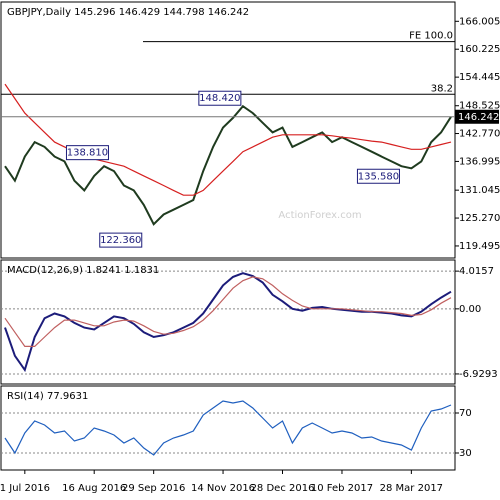 The width and height of the screenshot is (500, 500). What do you see at coordinates (479, 106) in the screenshot?
I see `y-tick-label: 148.525` at bounding box center [479, 106].